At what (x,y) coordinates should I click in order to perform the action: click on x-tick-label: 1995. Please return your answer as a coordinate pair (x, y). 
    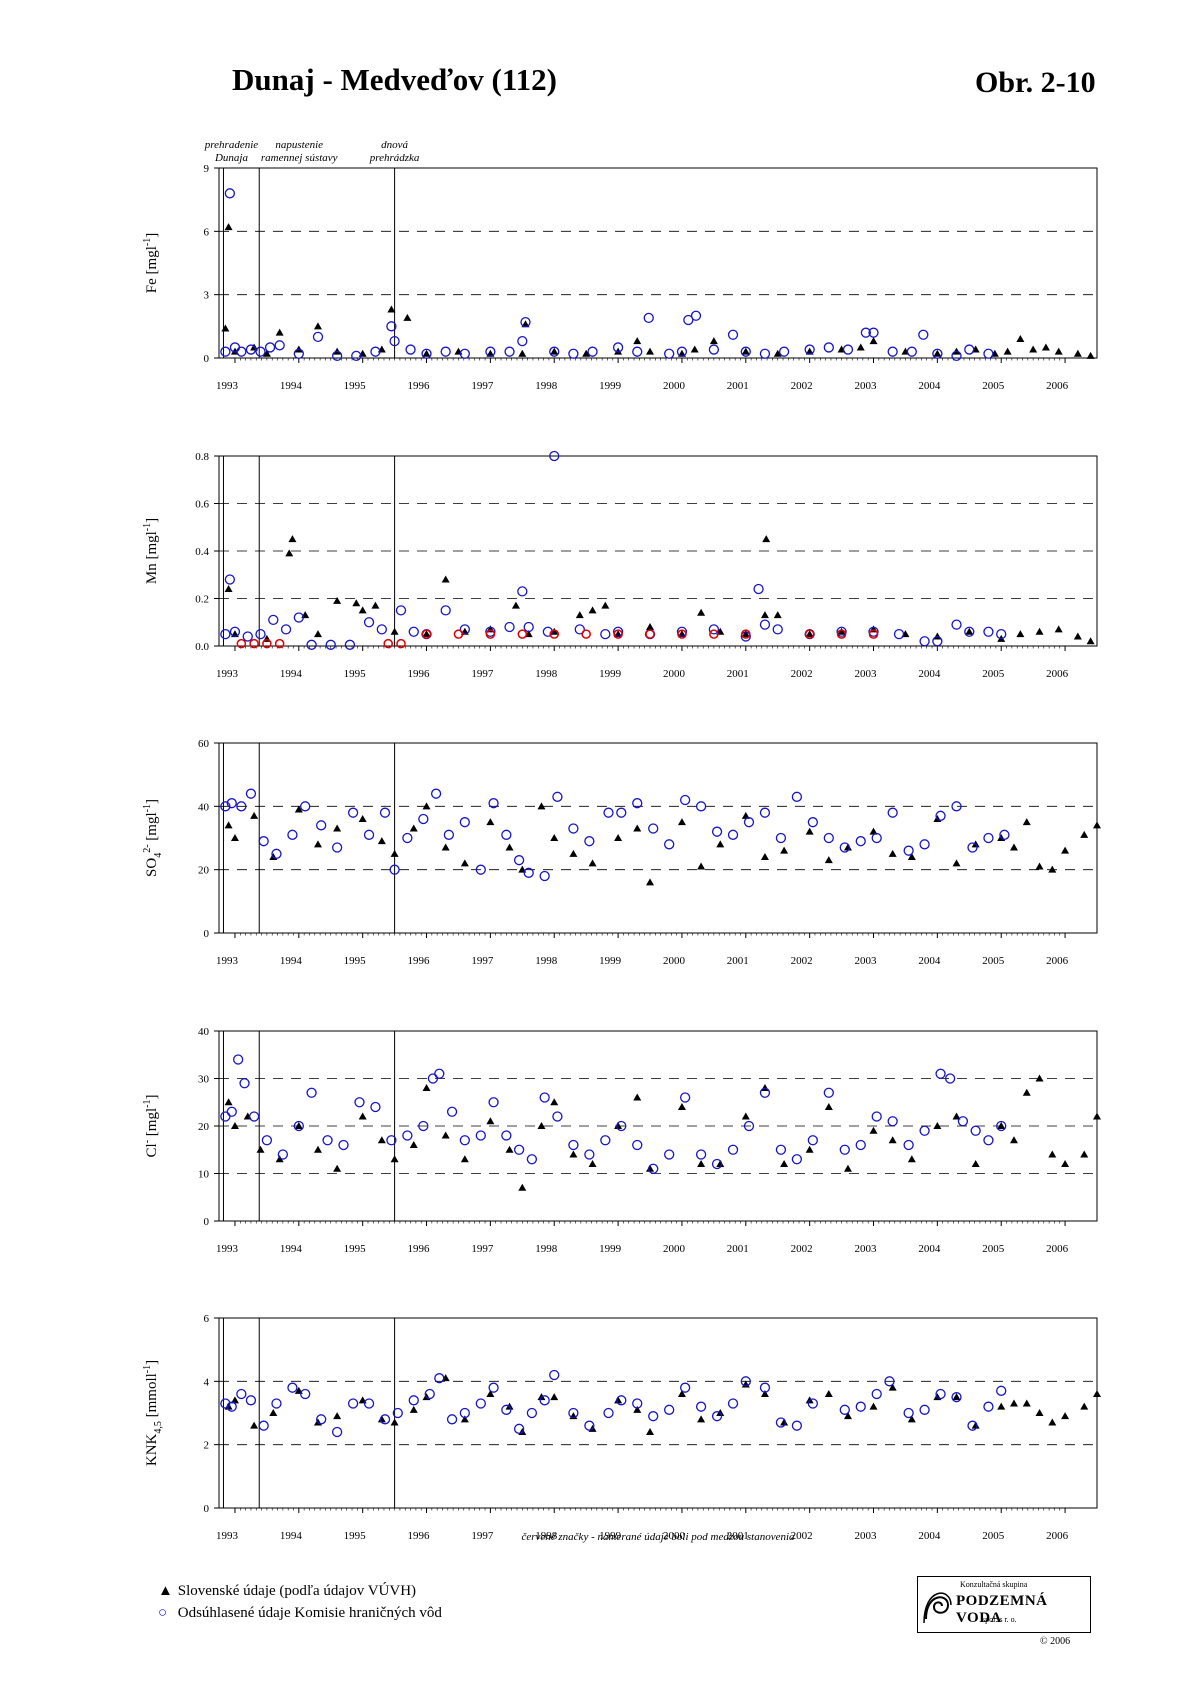
    Looking at the image, I should click on (355, 386).